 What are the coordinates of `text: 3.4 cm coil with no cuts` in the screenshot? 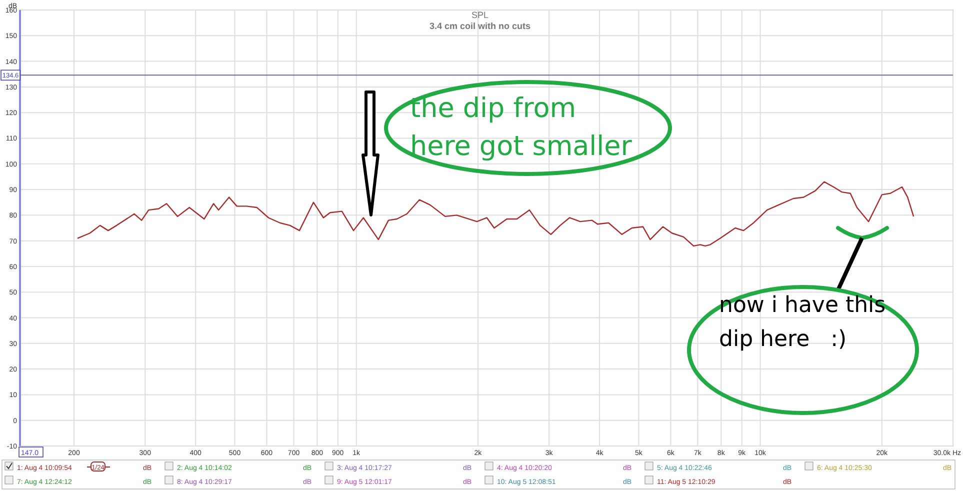 It's located at (480, 26).